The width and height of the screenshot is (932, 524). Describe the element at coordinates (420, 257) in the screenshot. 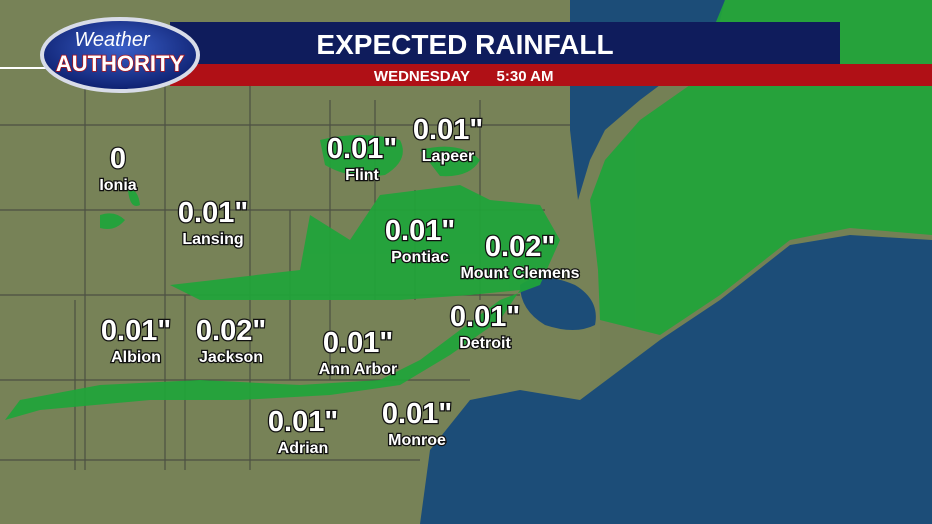

I see `city-name: Pontiac` at that location.